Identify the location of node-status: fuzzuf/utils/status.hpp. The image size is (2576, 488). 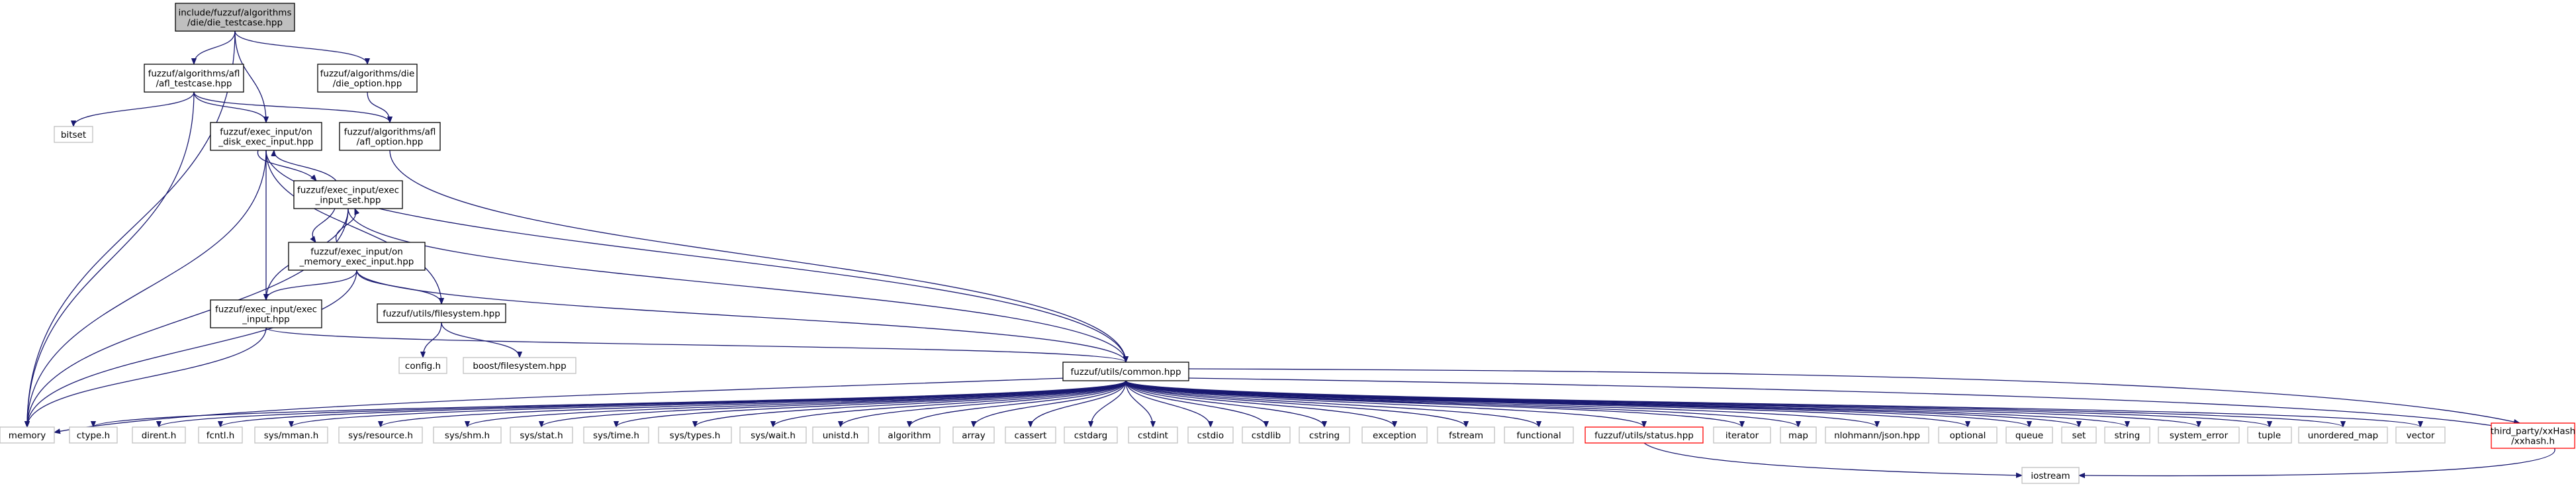
(1644, 435).